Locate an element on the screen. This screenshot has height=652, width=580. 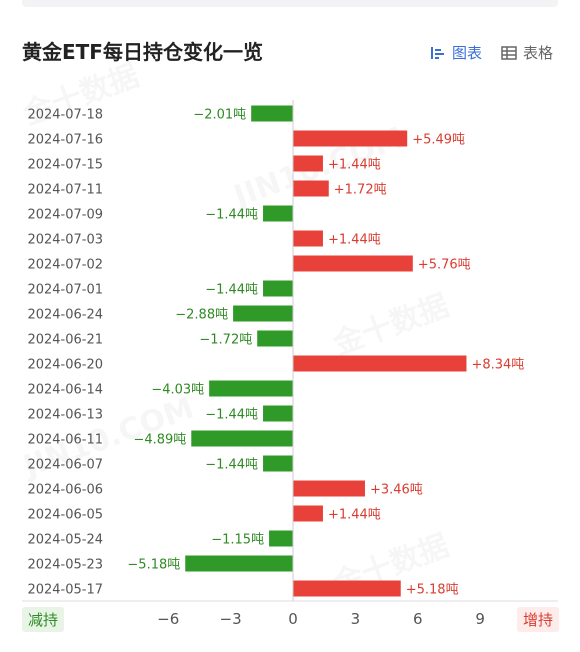
category-label: 2024-07-03 is located at coordinates (65, 240).